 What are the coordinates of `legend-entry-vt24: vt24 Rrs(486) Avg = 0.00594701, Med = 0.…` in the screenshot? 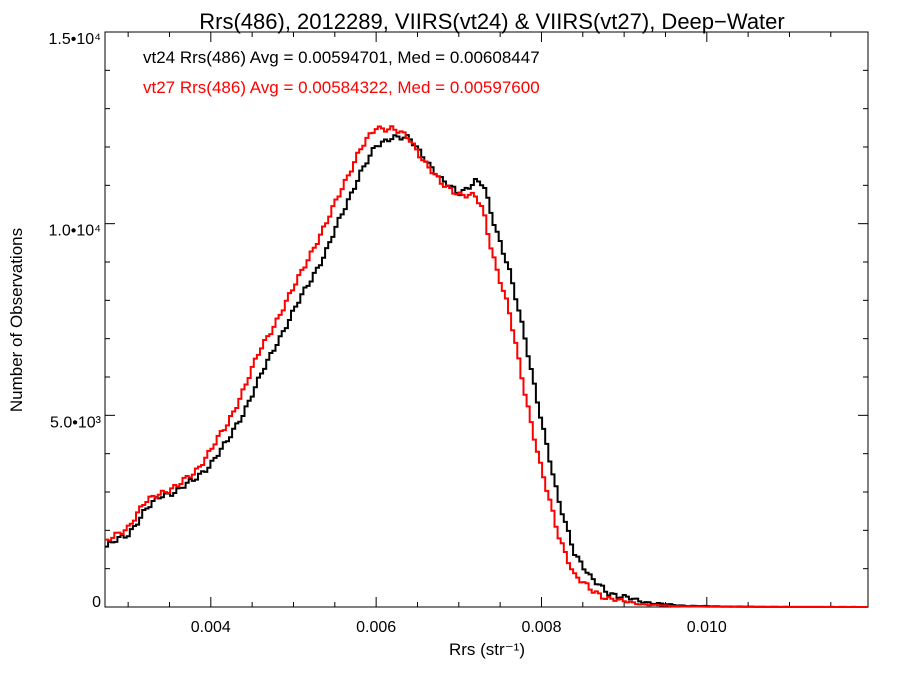 It's located at (341, 57).